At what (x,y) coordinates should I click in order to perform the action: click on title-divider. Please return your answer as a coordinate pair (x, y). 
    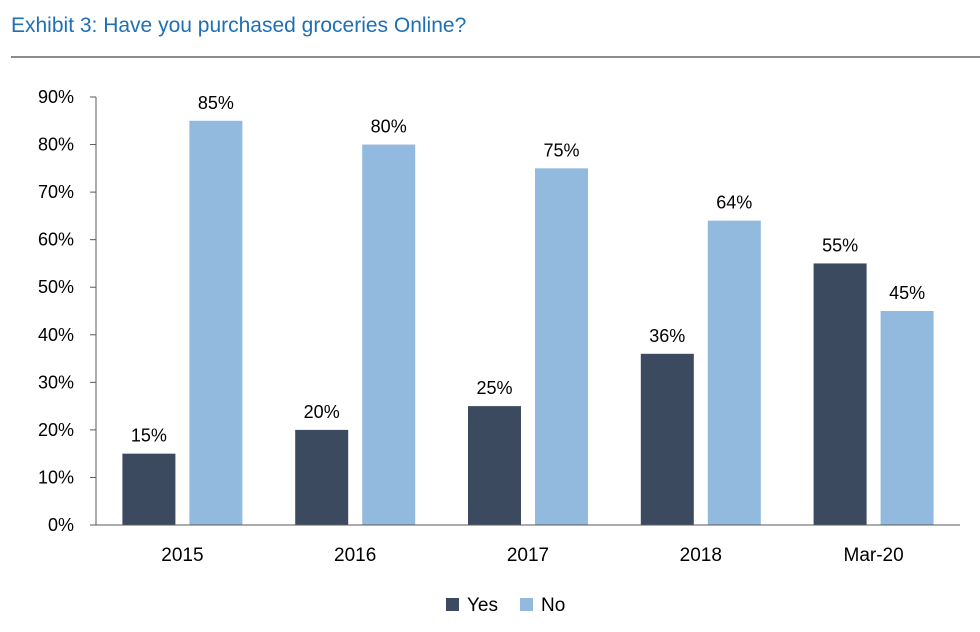
    Looking at the image, I should click on (495, 57).